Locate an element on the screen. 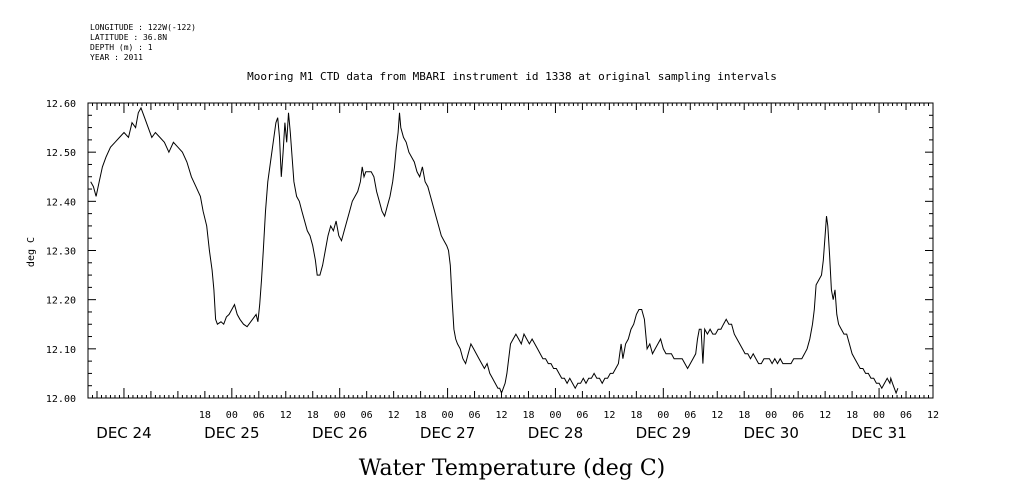  y-tick-label: 12.20 is located at coordinates (61, 301).